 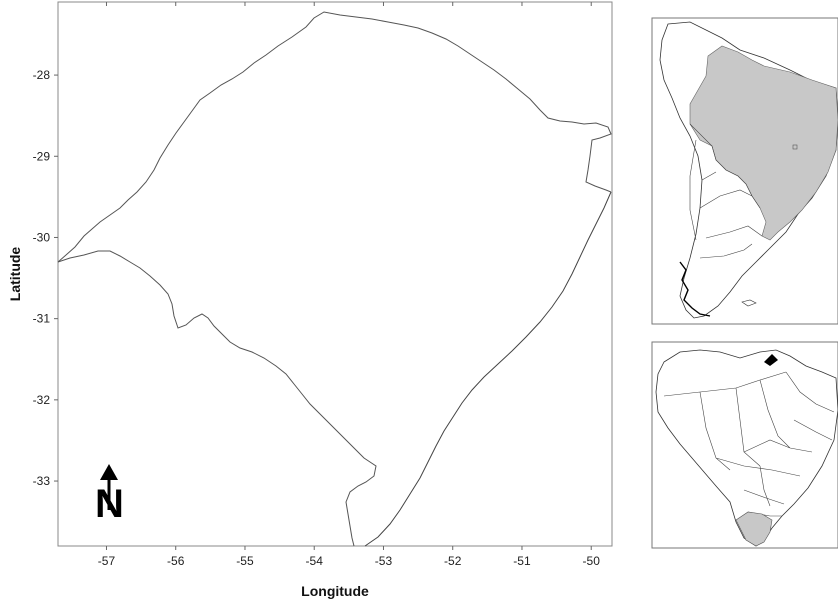 What do you see at coordinates (771, 360) in the screenshot?
I see `river-mouth` at bounding box center [771, 360].